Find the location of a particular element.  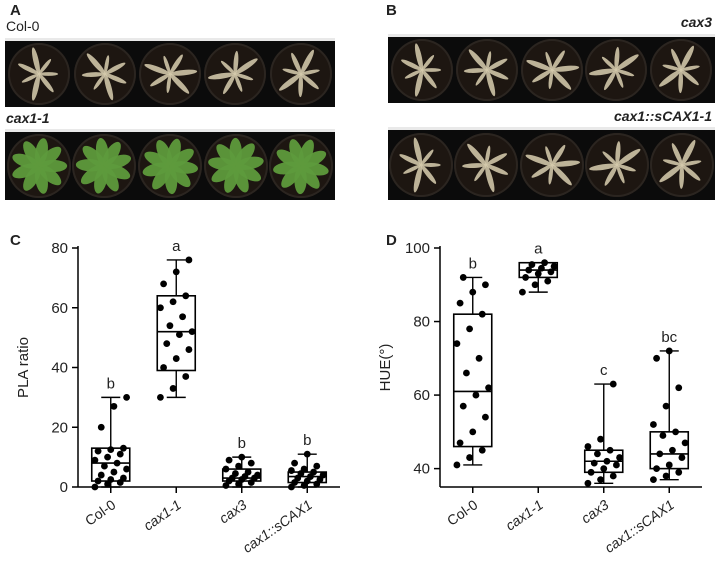

y-tick-label: 40 is located at coordinates (421, 469).